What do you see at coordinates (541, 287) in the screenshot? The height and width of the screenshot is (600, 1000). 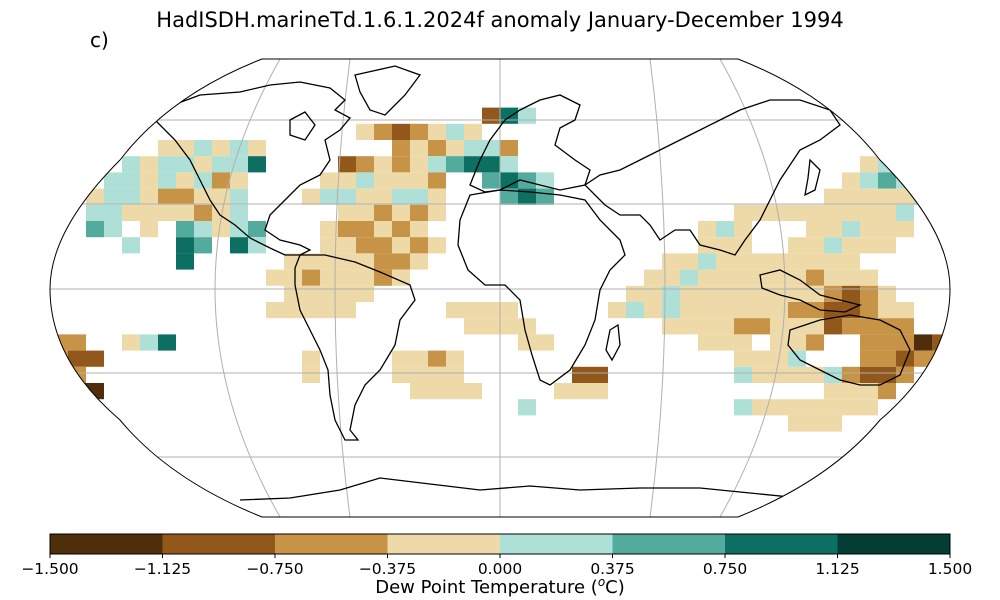 I see `coast-africa` at bounding box center [541, 287].